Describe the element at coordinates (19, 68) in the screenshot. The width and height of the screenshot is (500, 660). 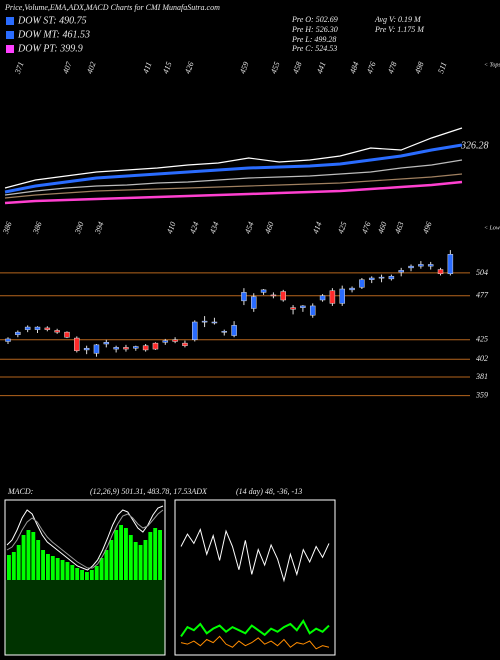
I see `top-label: 371` at that location.